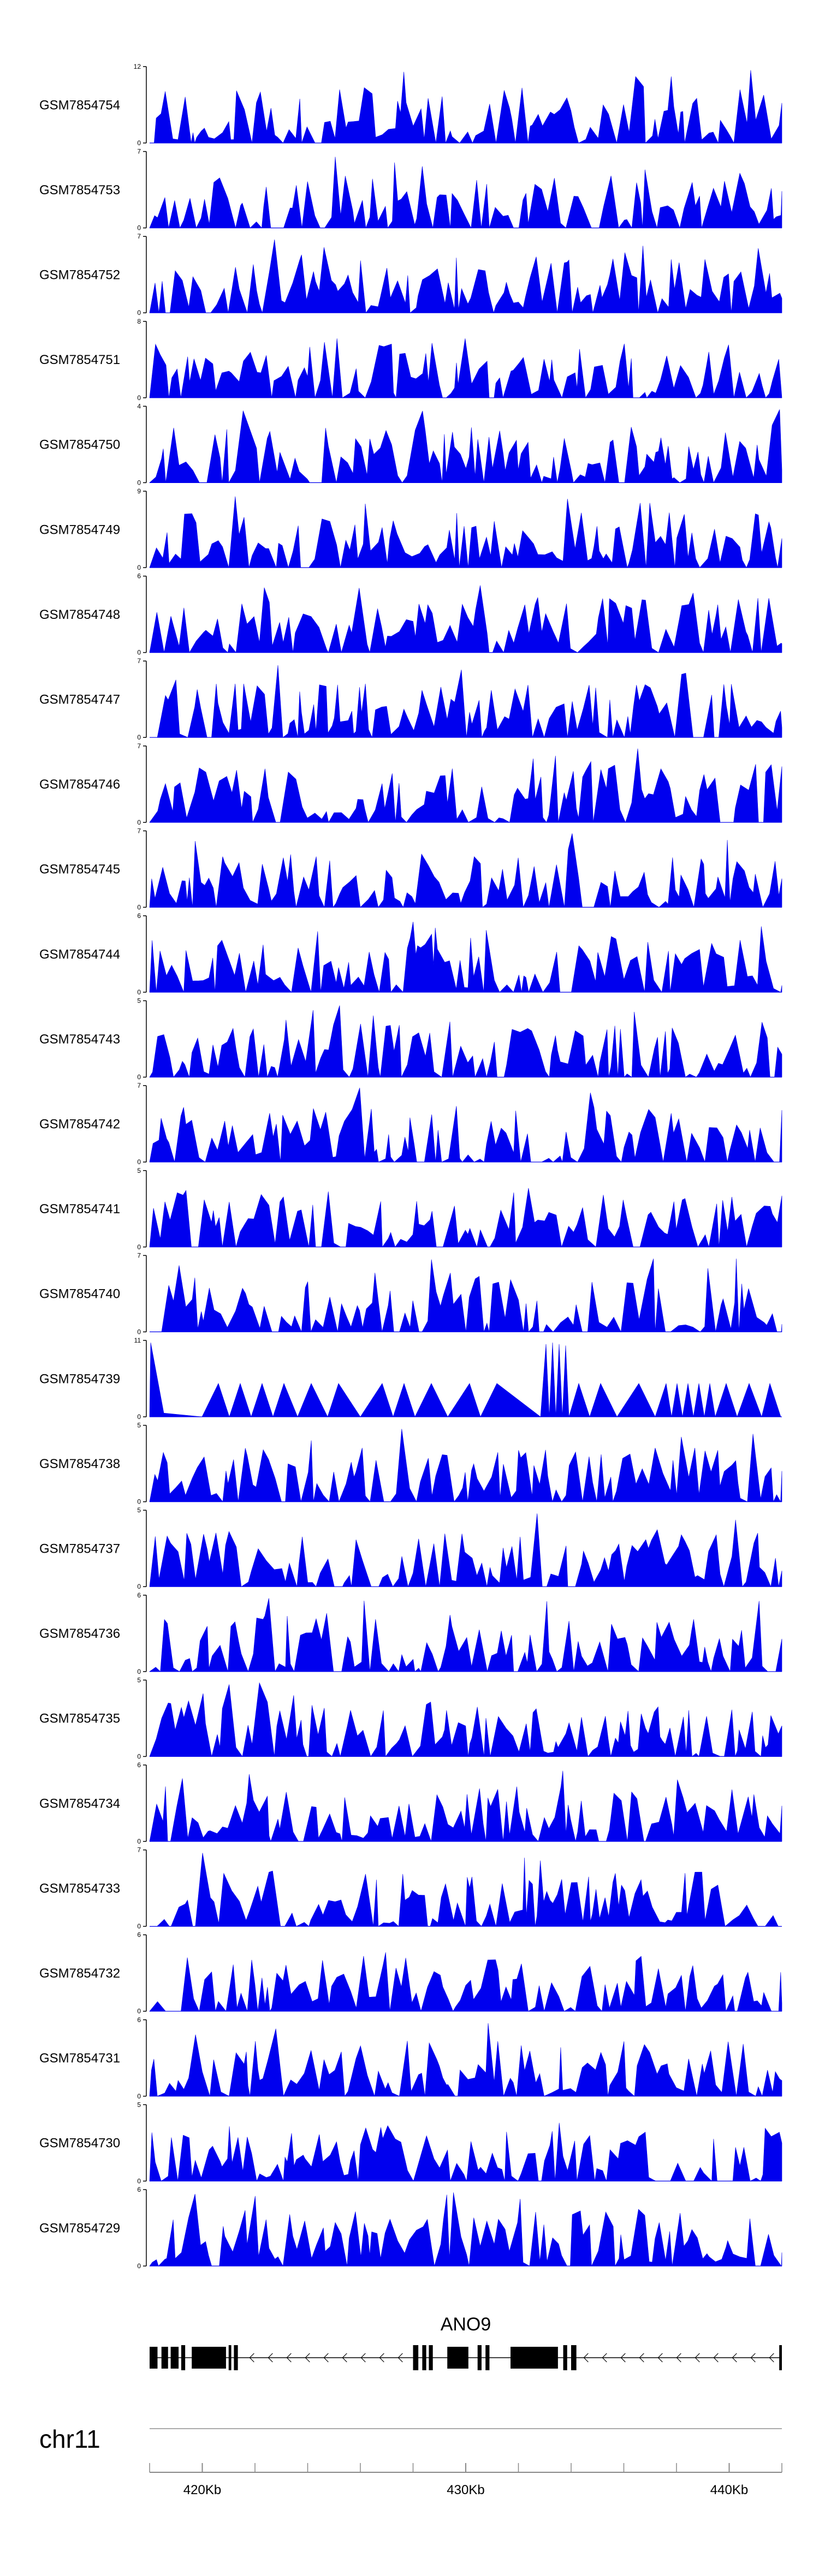 The image size is (819, 2576). I want to click on x-tick-label: 420Kb, so click(202, 2490).